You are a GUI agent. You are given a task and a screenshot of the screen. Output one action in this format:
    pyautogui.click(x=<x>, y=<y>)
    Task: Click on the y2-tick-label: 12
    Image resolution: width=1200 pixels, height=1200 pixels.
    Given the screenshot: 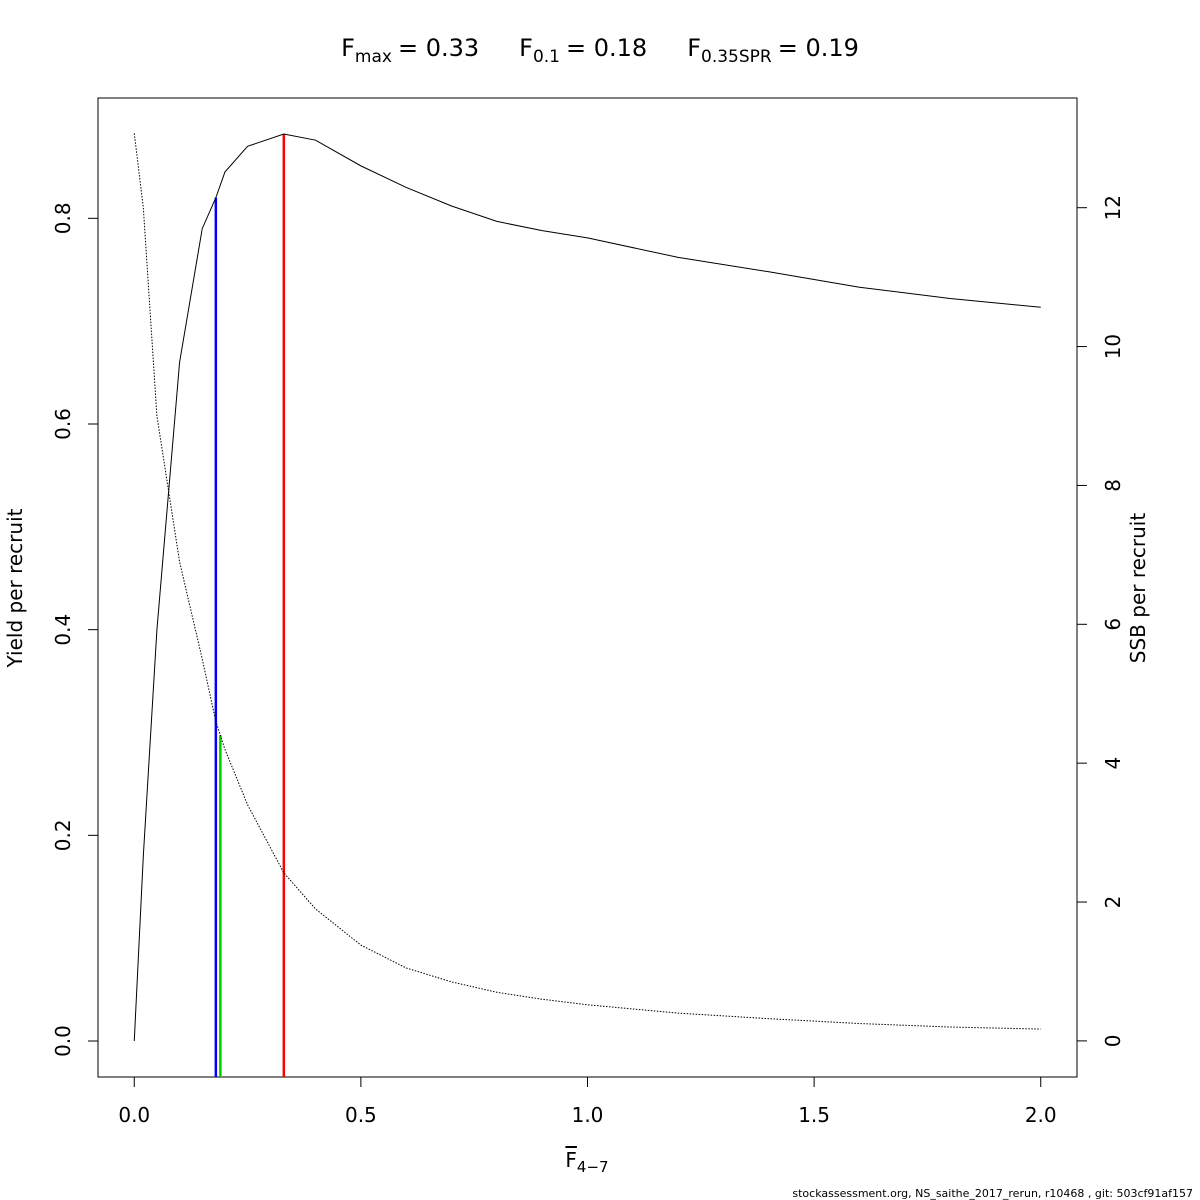 What is the action you would take?
    pyautogui.click(x=1113, y=207)
    